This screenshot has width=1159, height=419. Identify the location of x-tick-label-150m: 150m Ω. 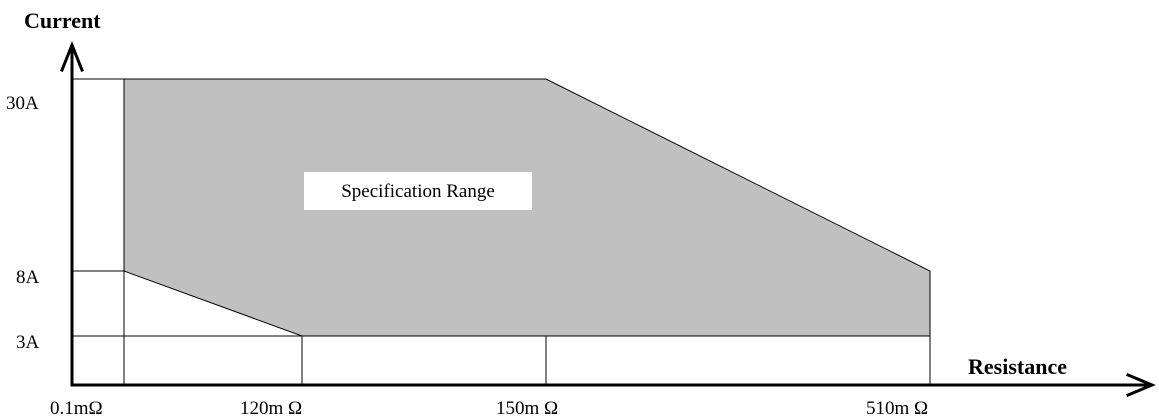
(527, 408).